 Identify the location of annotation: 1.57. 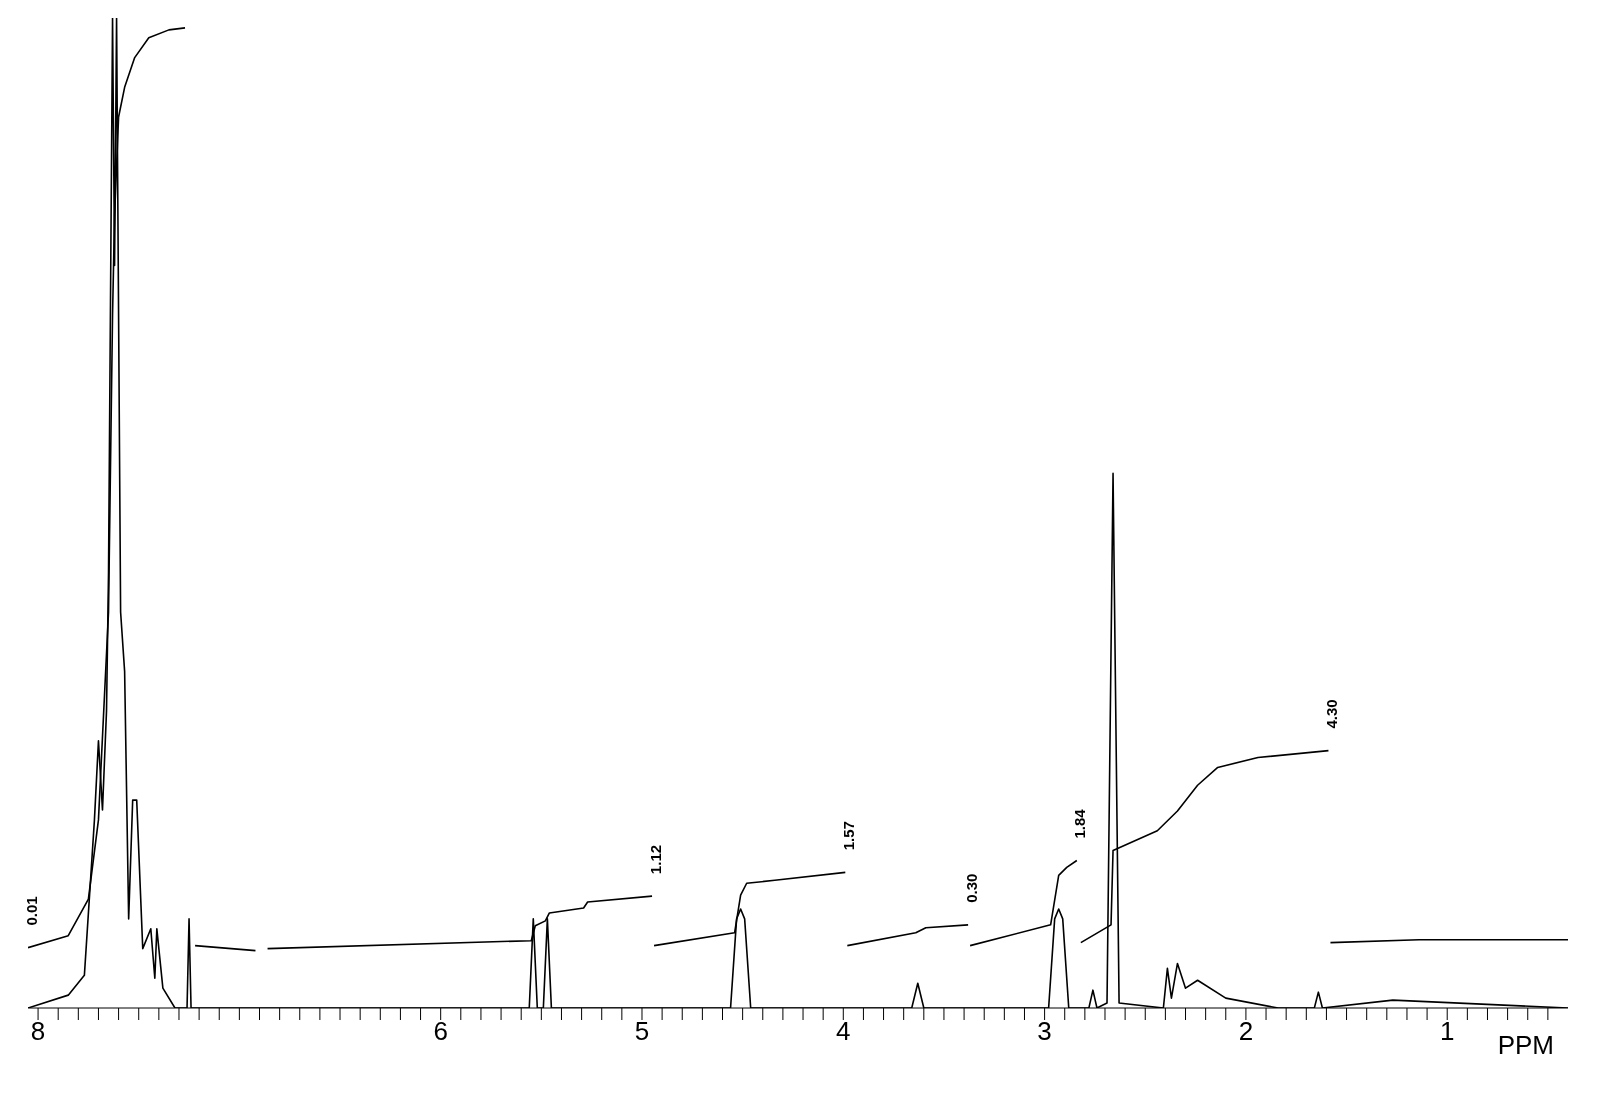
(848, 836).